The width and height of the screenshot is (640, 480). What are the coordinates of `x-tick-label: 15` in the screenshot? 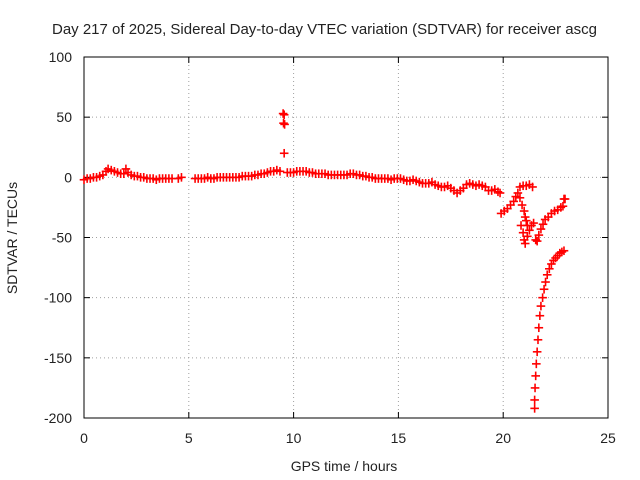 It's located at (399, 438).